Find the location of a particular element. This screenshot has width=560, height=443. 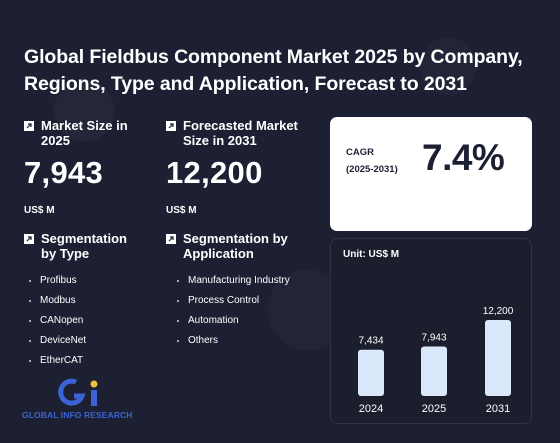

list-item: Profibus is located at coordinates (86, 280).